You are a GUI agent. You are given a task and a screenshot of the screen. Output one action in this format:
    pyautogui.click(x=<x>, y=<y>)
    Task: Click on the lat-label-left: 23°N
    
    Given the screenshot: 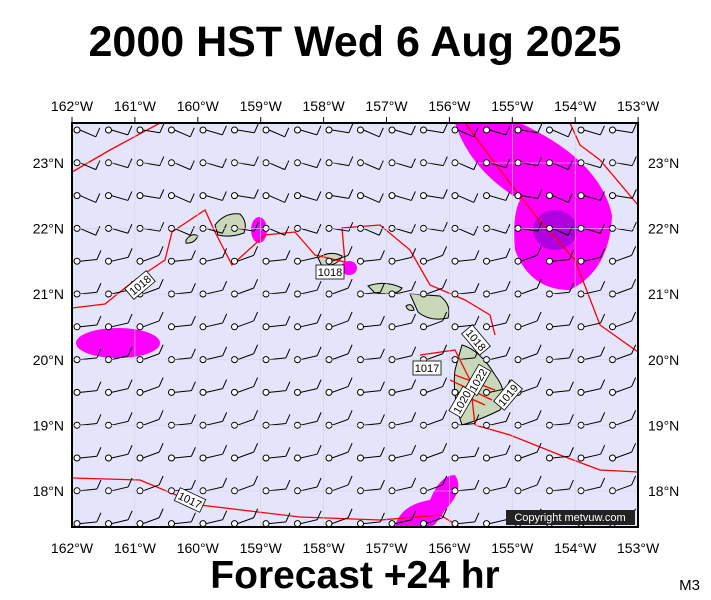 What is the action you would take?
    pyautogui.click(x=48, y=163)
    